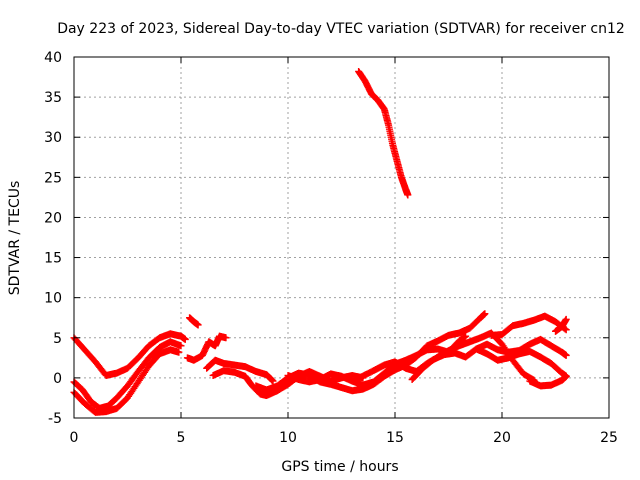  Describe the element at coordinates (53, 98) in the screenshot. I see `y-tick-label: 35` at that location.